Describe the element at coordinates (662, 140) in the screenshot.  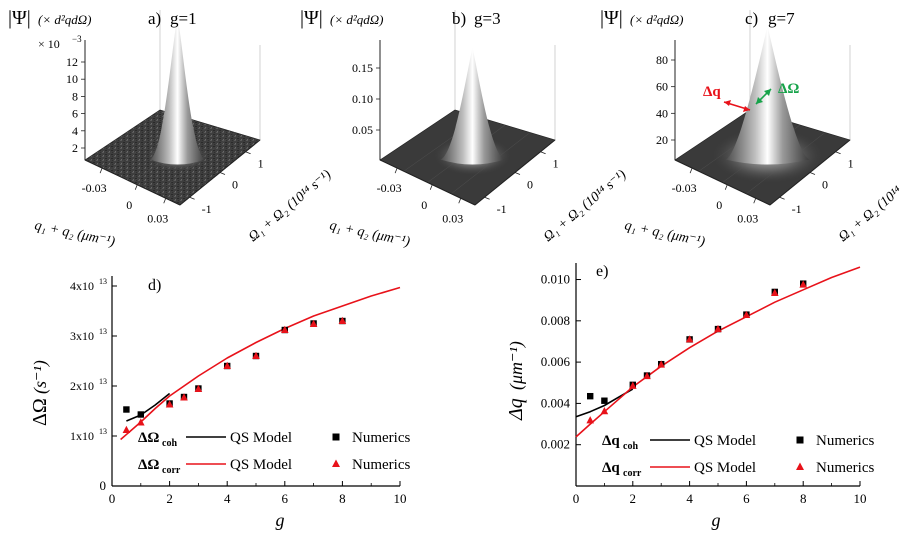
I see `z-tick-label: 20` at that location.